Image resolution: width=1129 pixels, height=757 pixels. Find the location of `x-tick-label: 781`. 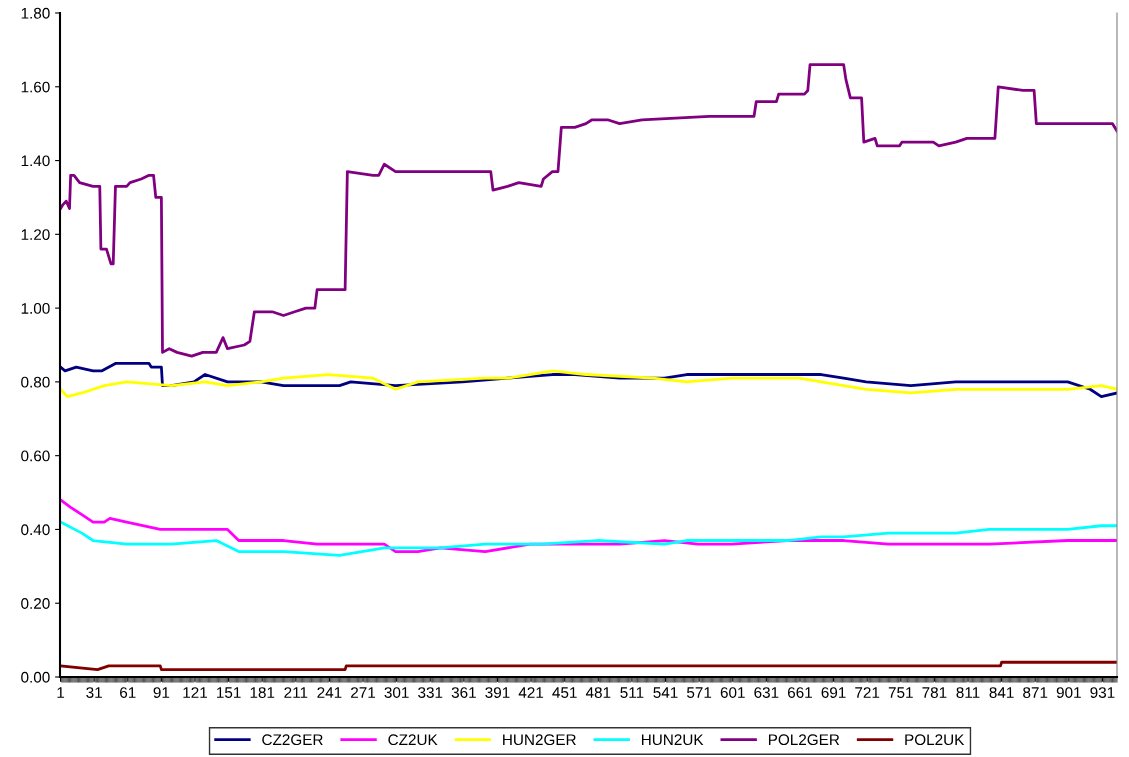

x-tick-label: 781 is located at coordinates (934, 692).